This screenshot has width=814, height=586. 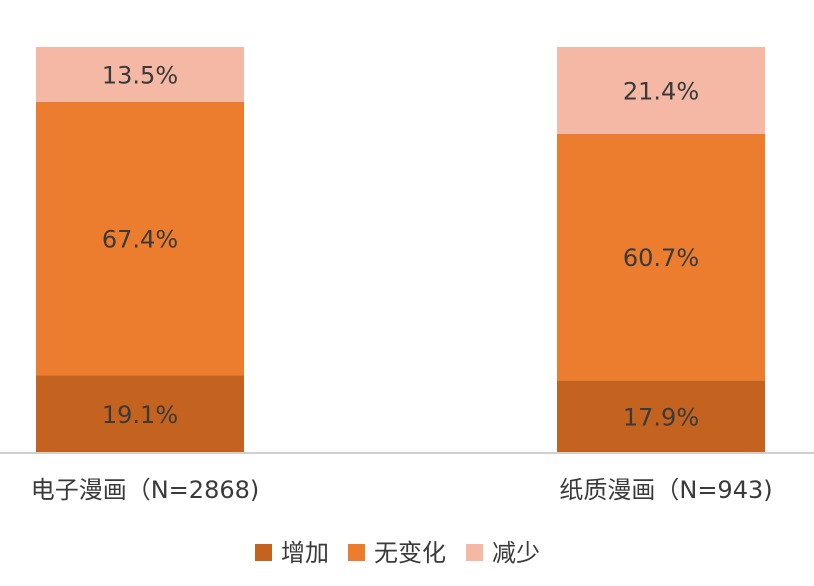 I want to click on legend-label: 增加, so click(x=305, y=553).